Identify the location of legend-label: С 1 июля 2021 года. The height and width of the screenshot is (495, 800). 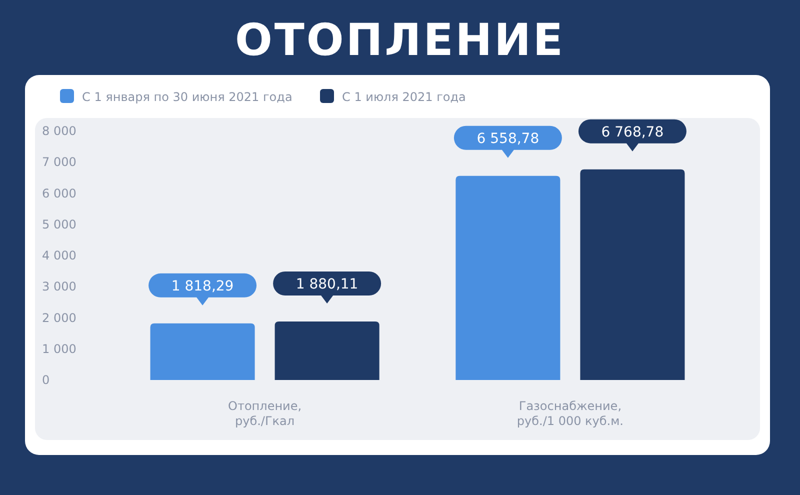
(404, 97).